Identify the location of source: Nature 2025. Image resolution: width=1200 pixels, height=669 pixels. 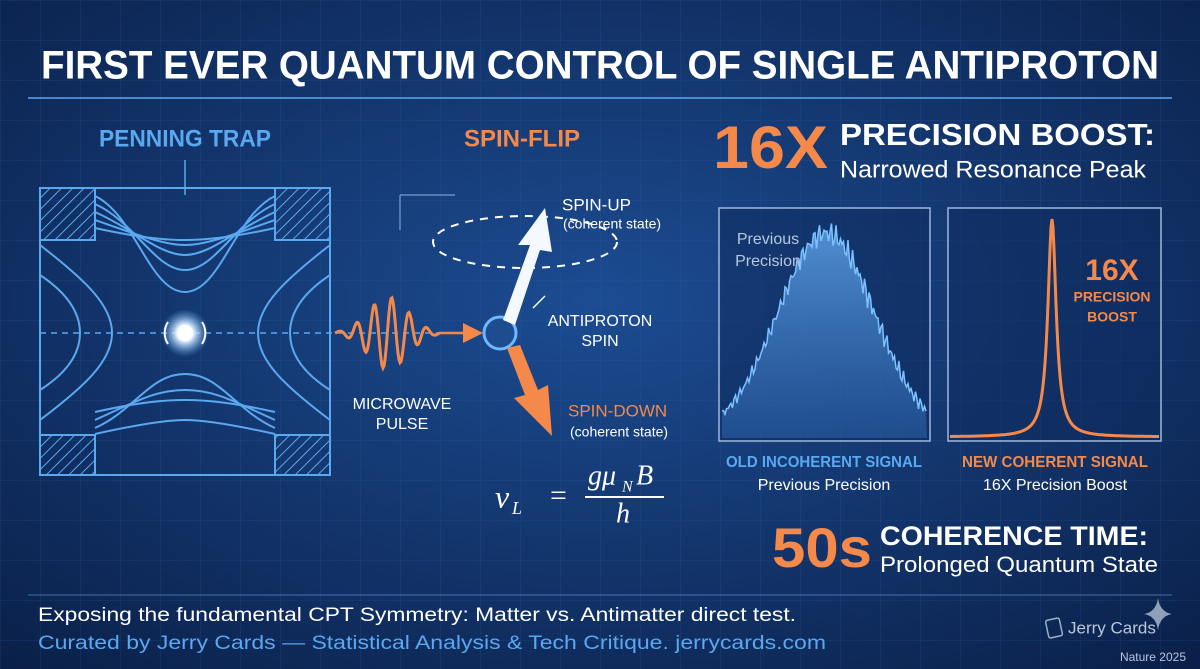
(1153, 657).